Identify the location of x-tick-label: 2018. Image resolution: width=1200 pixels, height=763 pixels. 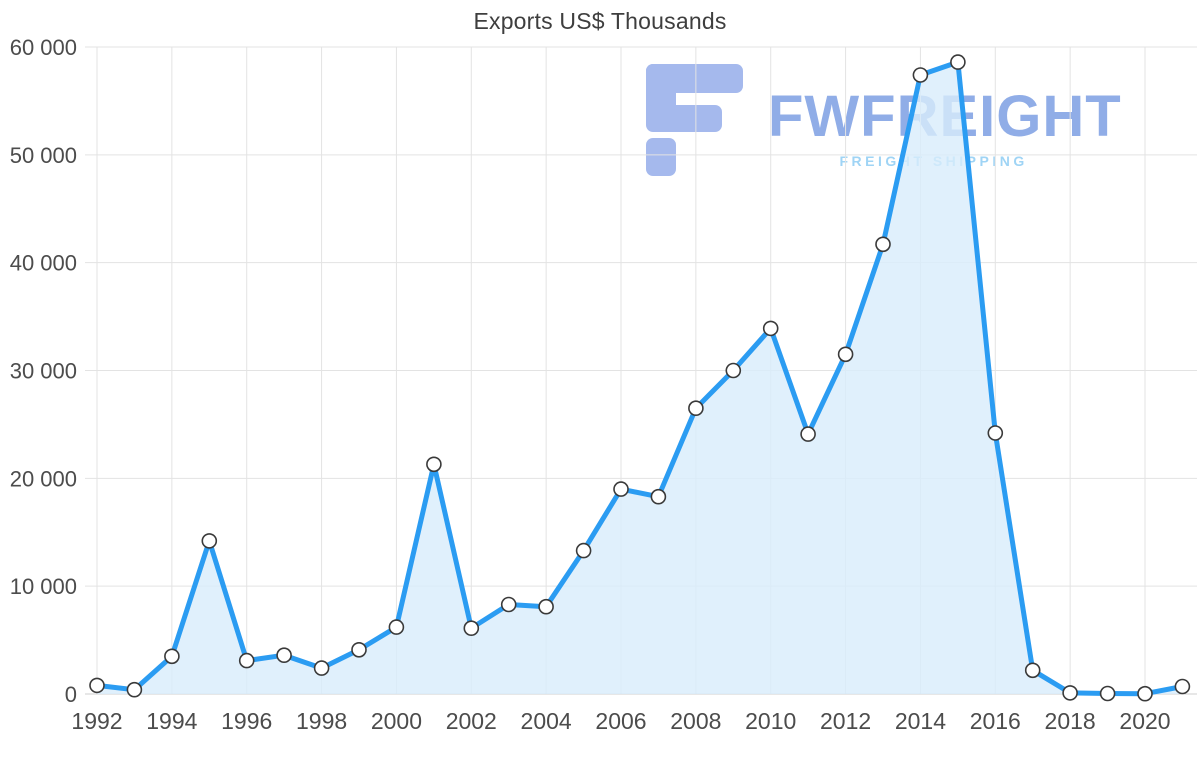
(1070, 721).